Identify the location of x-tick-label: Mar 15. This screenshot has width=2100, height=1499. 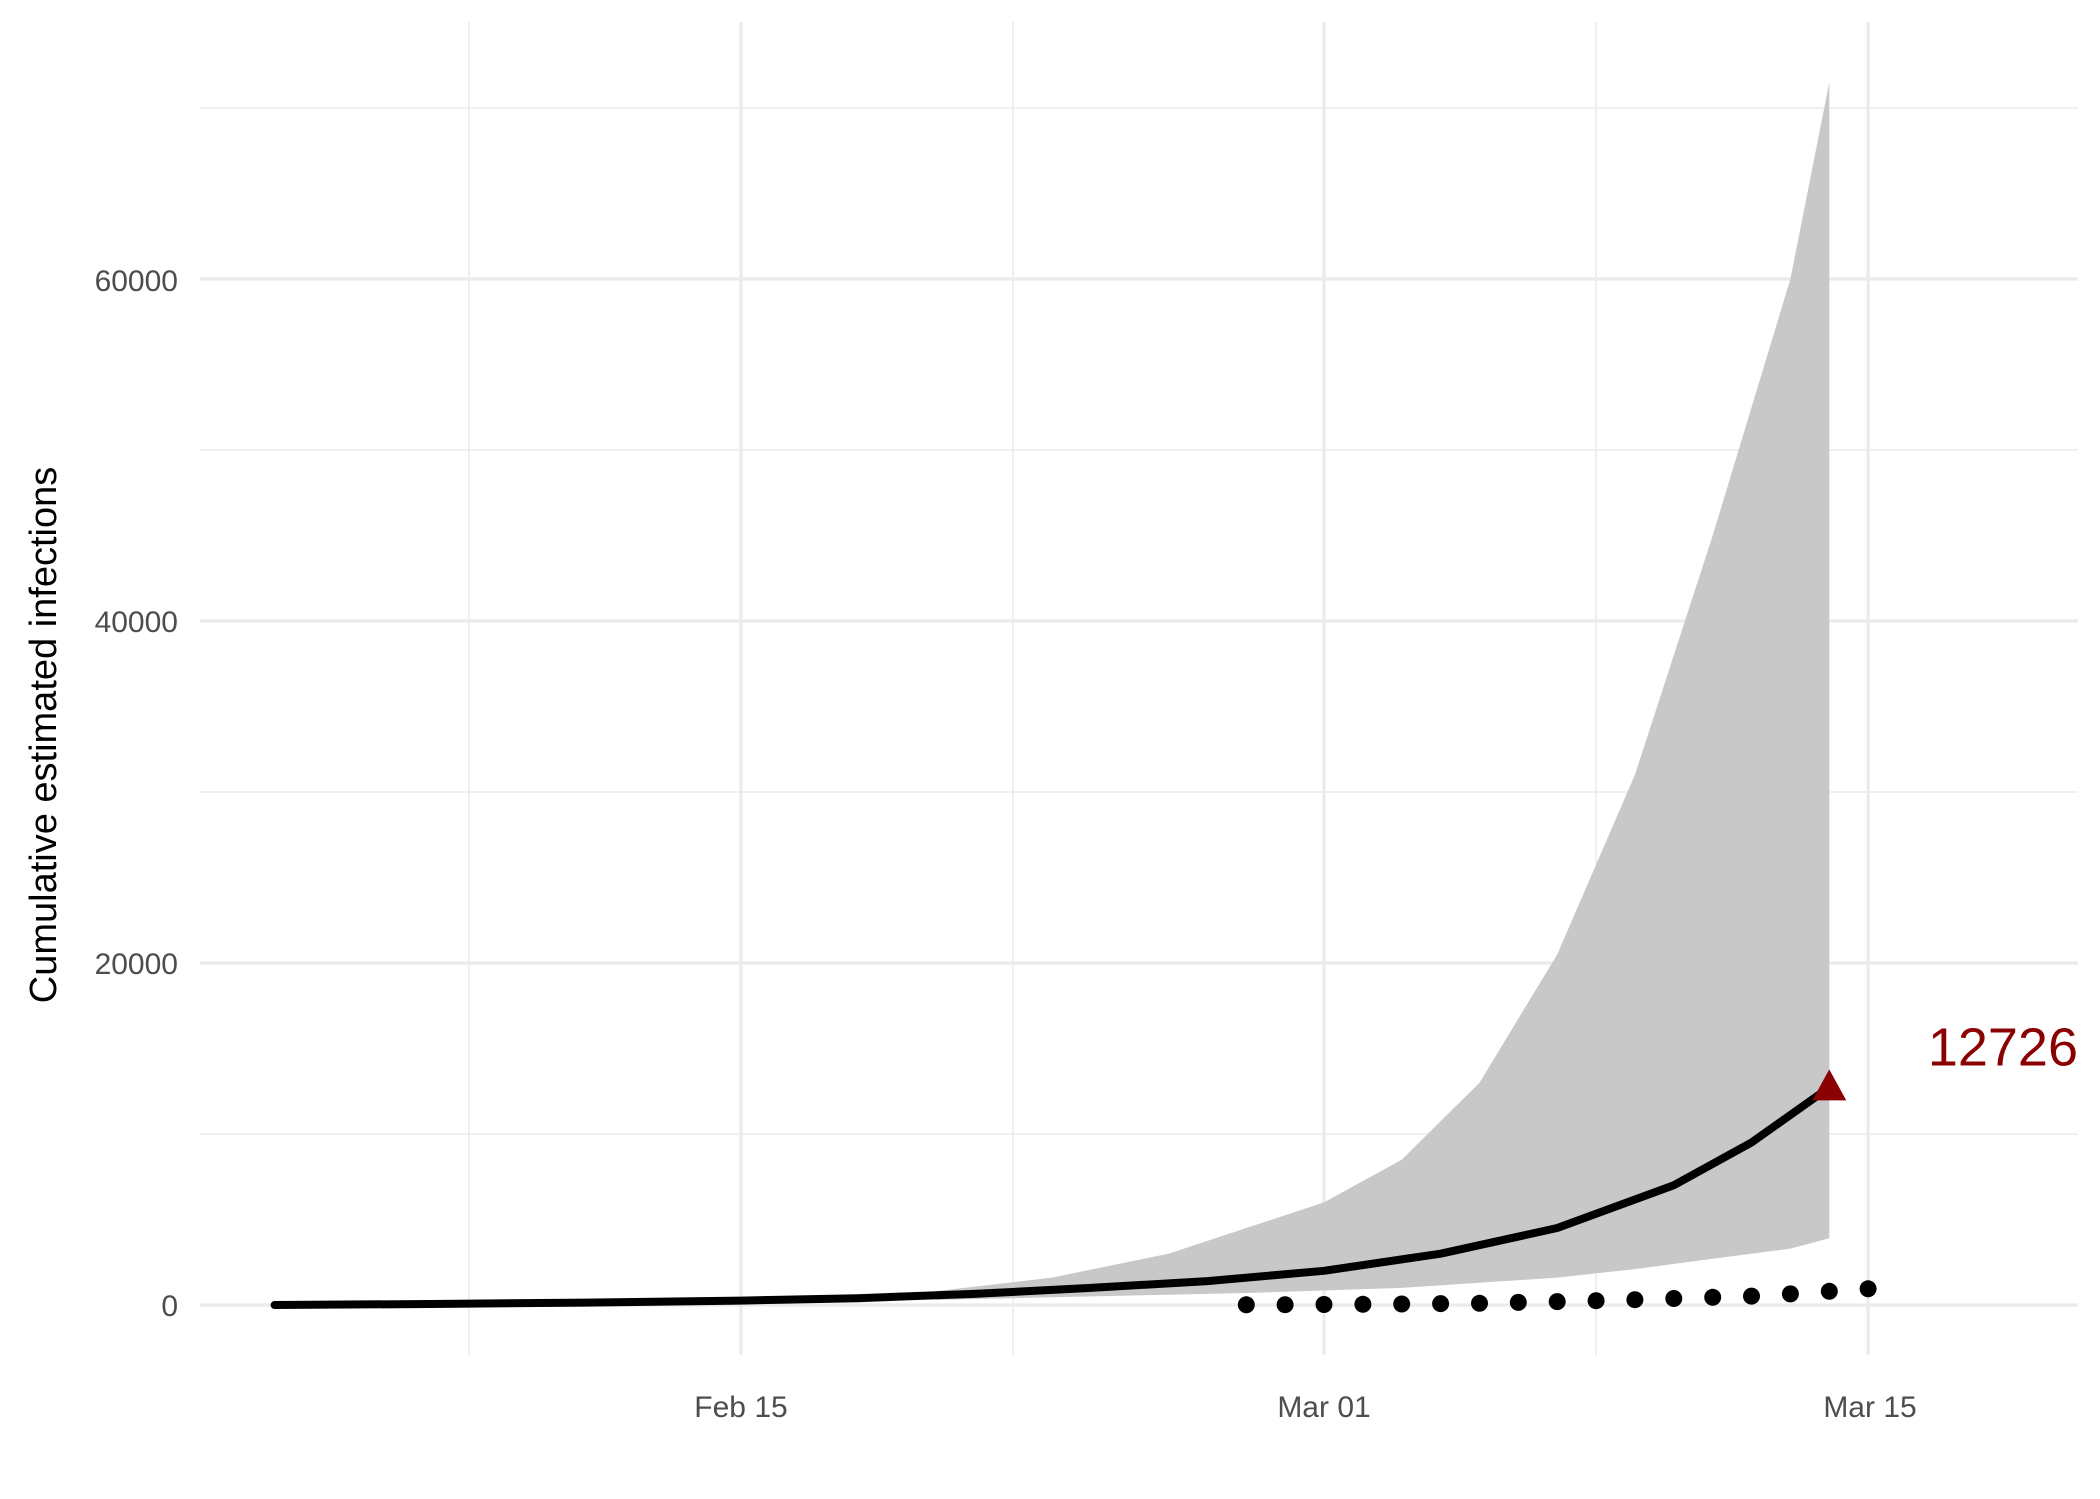
(1869, 1407).